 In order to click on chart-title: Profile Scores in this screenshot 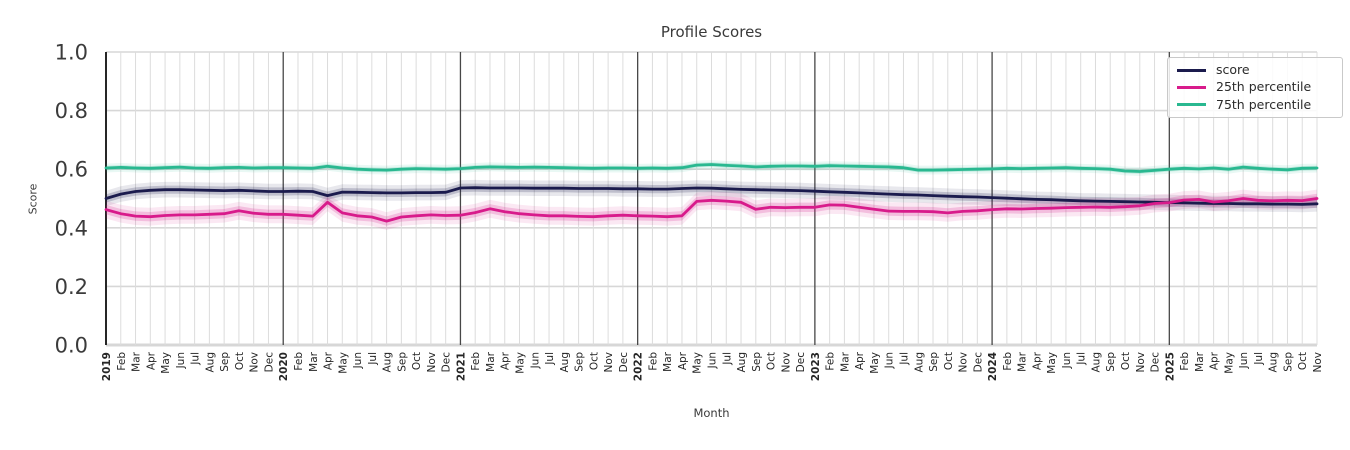, I will do `click(711, 32)`.